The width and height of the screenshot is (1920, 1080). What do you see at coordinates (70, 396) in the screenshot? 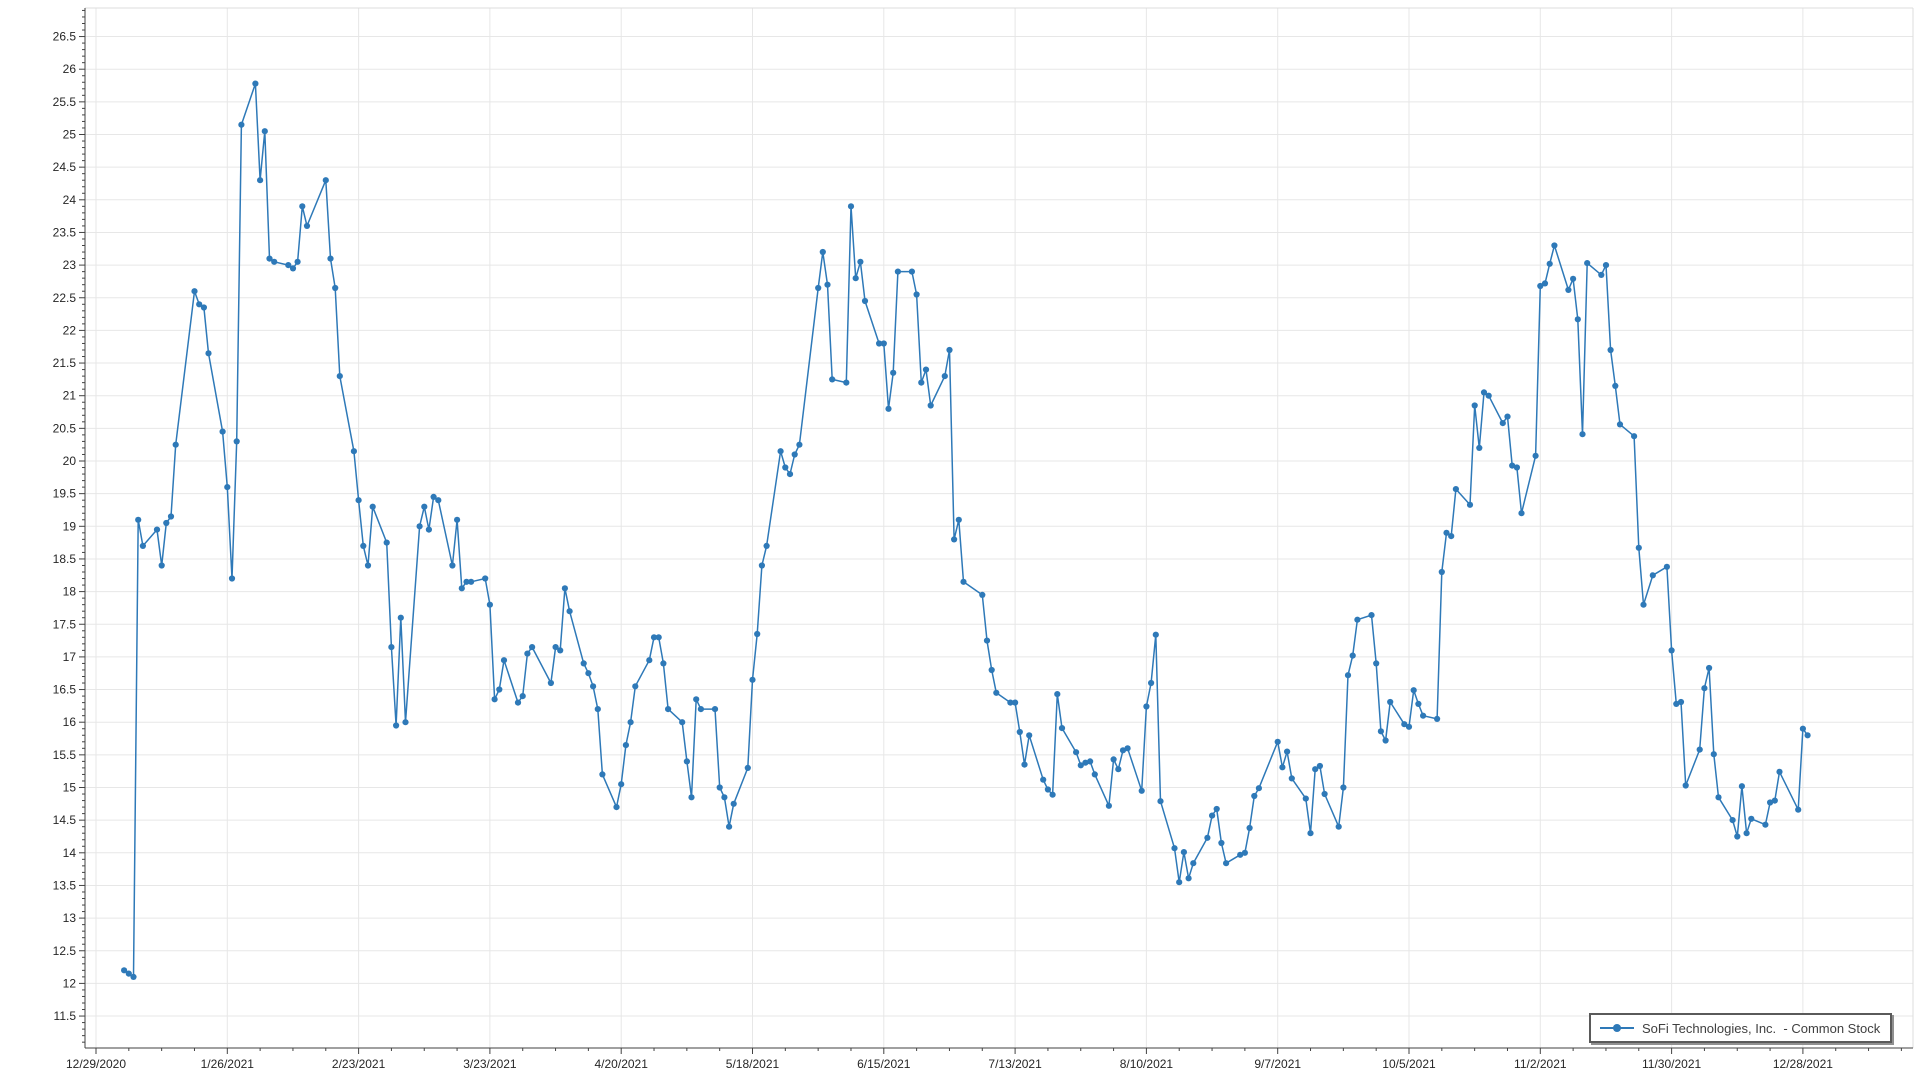
I see `y-axis-tick-label: 21` at bounding box center [70, 396].